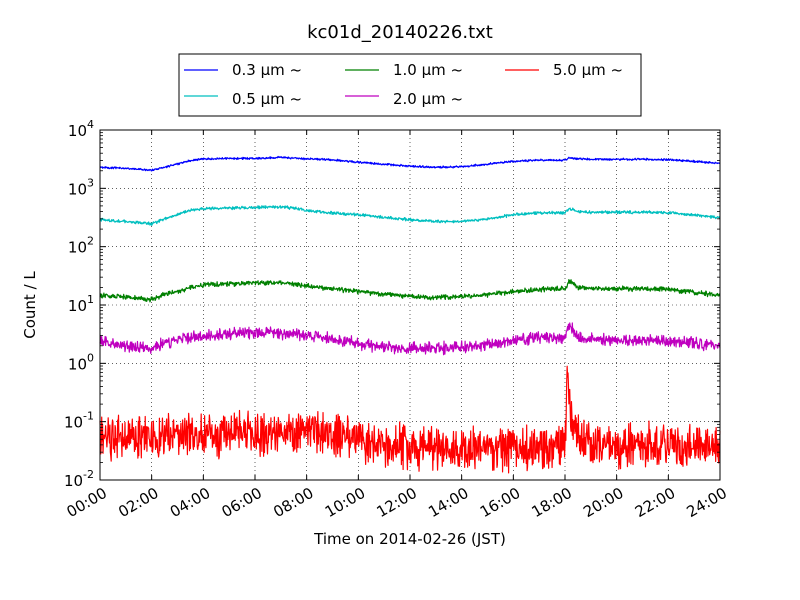  I want to click on legend-label-1: 0.5 μm ~, so click(267, 99).